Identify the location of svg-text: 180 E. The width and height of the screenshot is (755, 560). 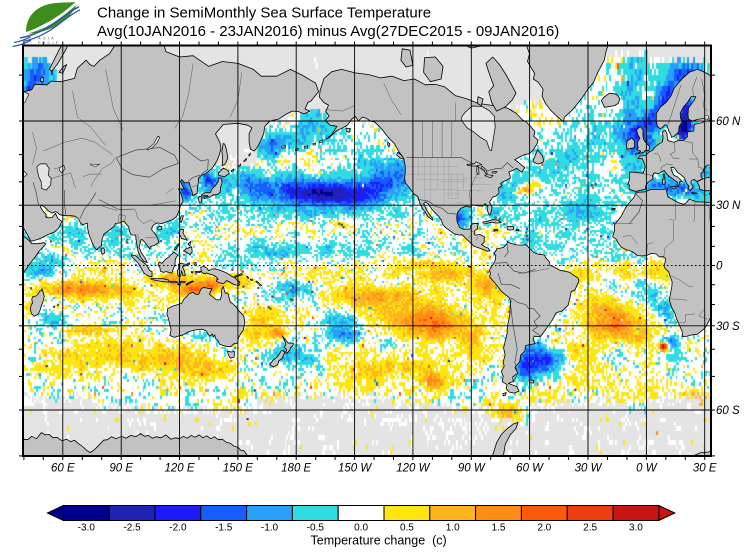
(296, 469).